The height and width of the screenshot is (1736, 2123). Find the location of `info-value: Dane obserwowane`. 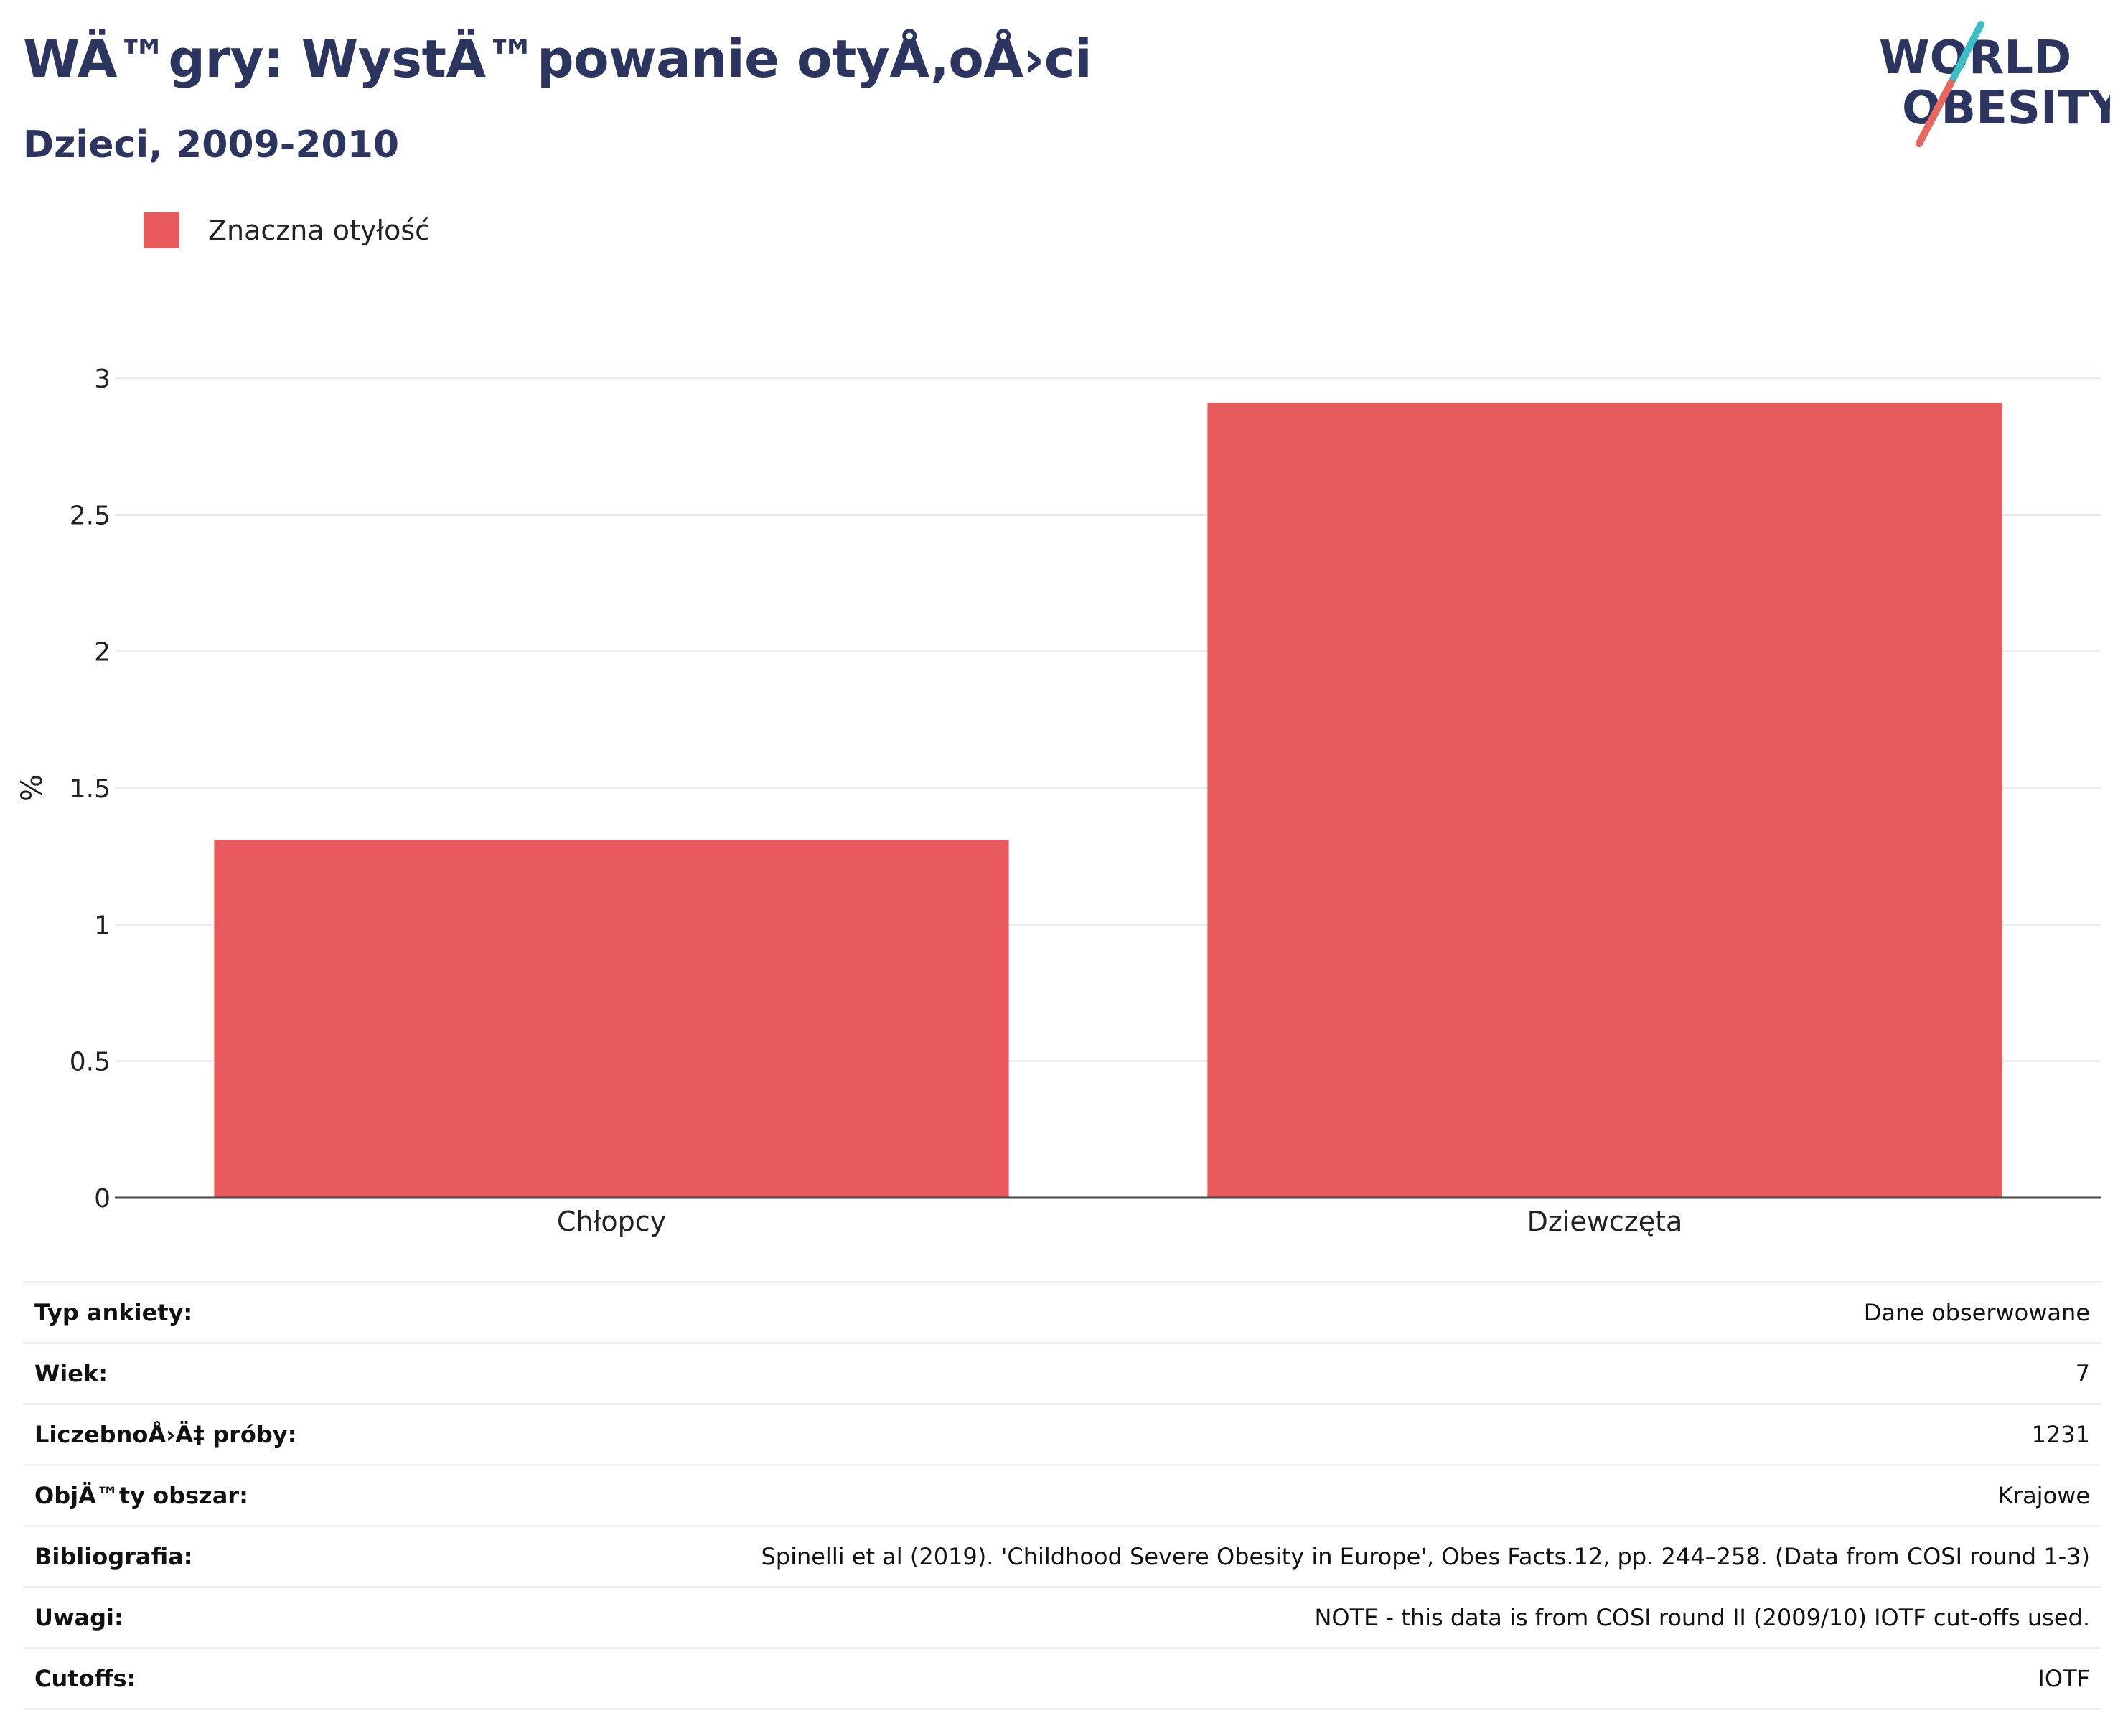

info-value: Dane obserwowane is located at coordinates (1243, 1312).